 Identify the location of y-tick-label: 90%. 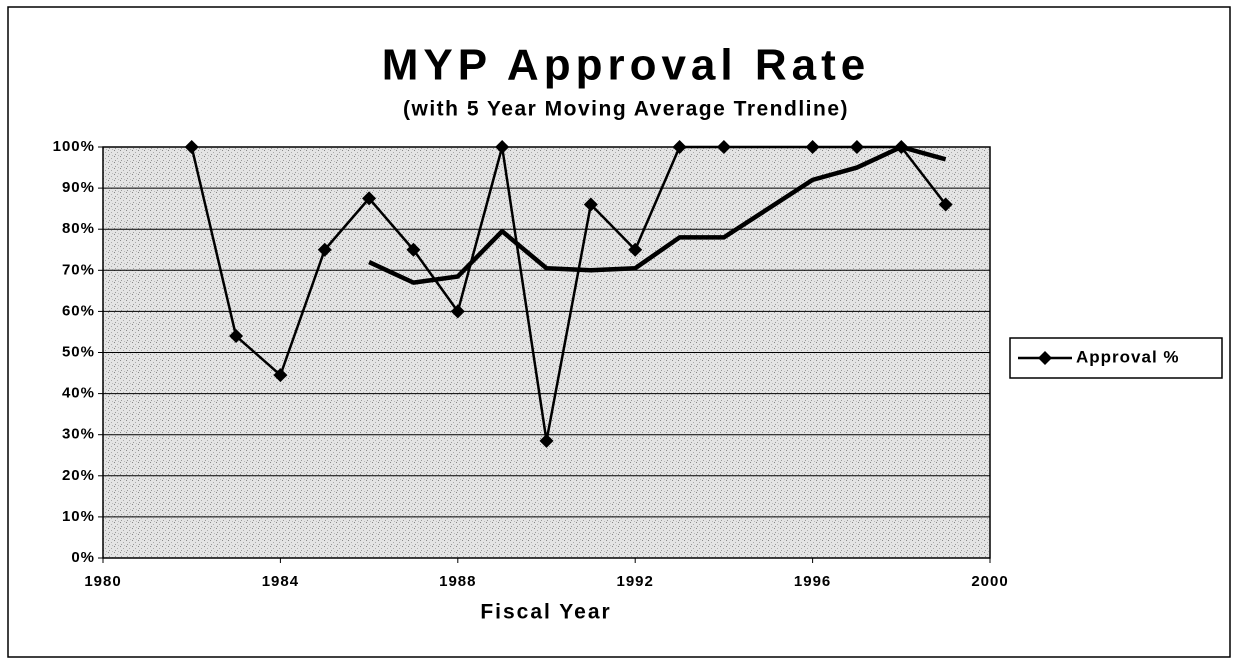
(78, 187).